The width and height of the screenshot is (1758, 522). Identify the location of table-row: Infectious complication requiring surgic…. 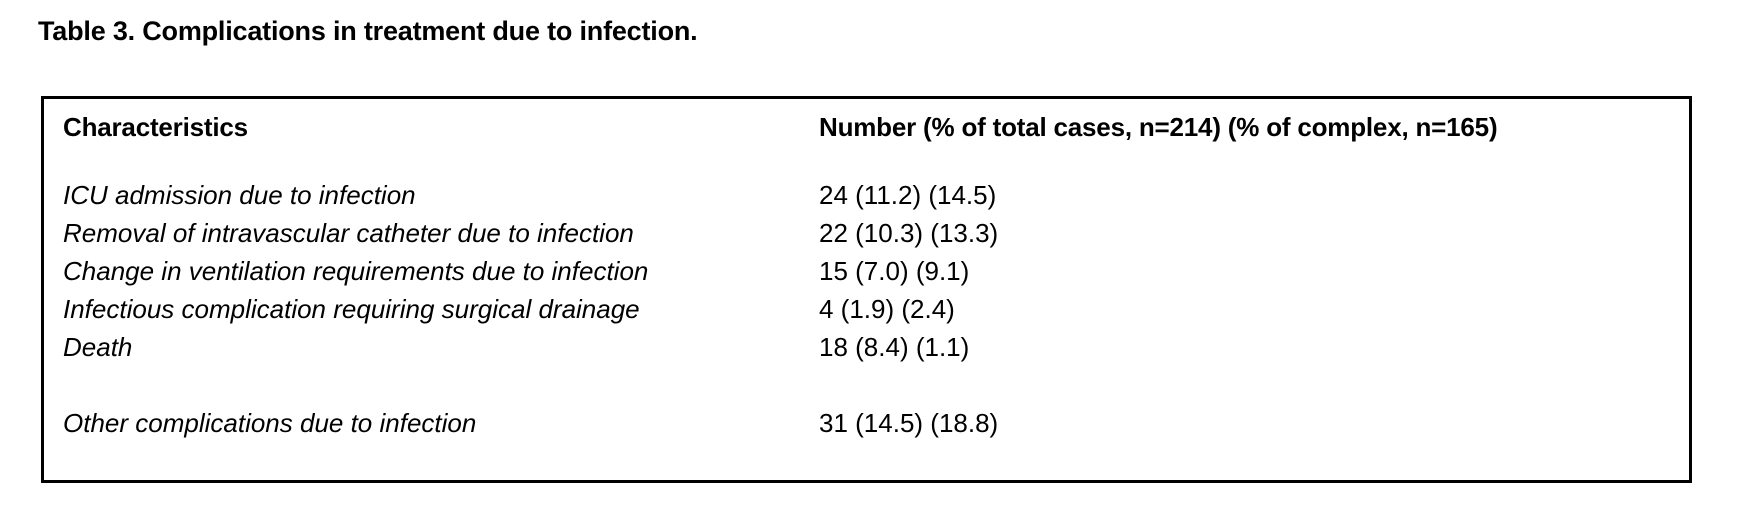
(871, 309).